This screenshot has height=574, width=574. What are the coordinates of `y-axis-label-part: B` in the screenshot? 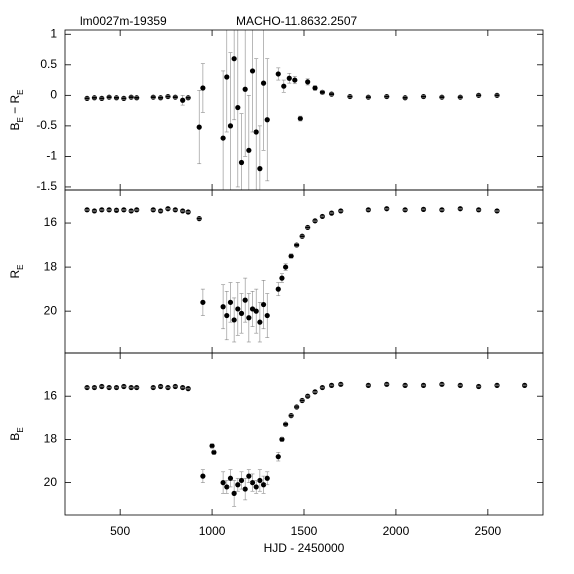 It's located at (15, 437).